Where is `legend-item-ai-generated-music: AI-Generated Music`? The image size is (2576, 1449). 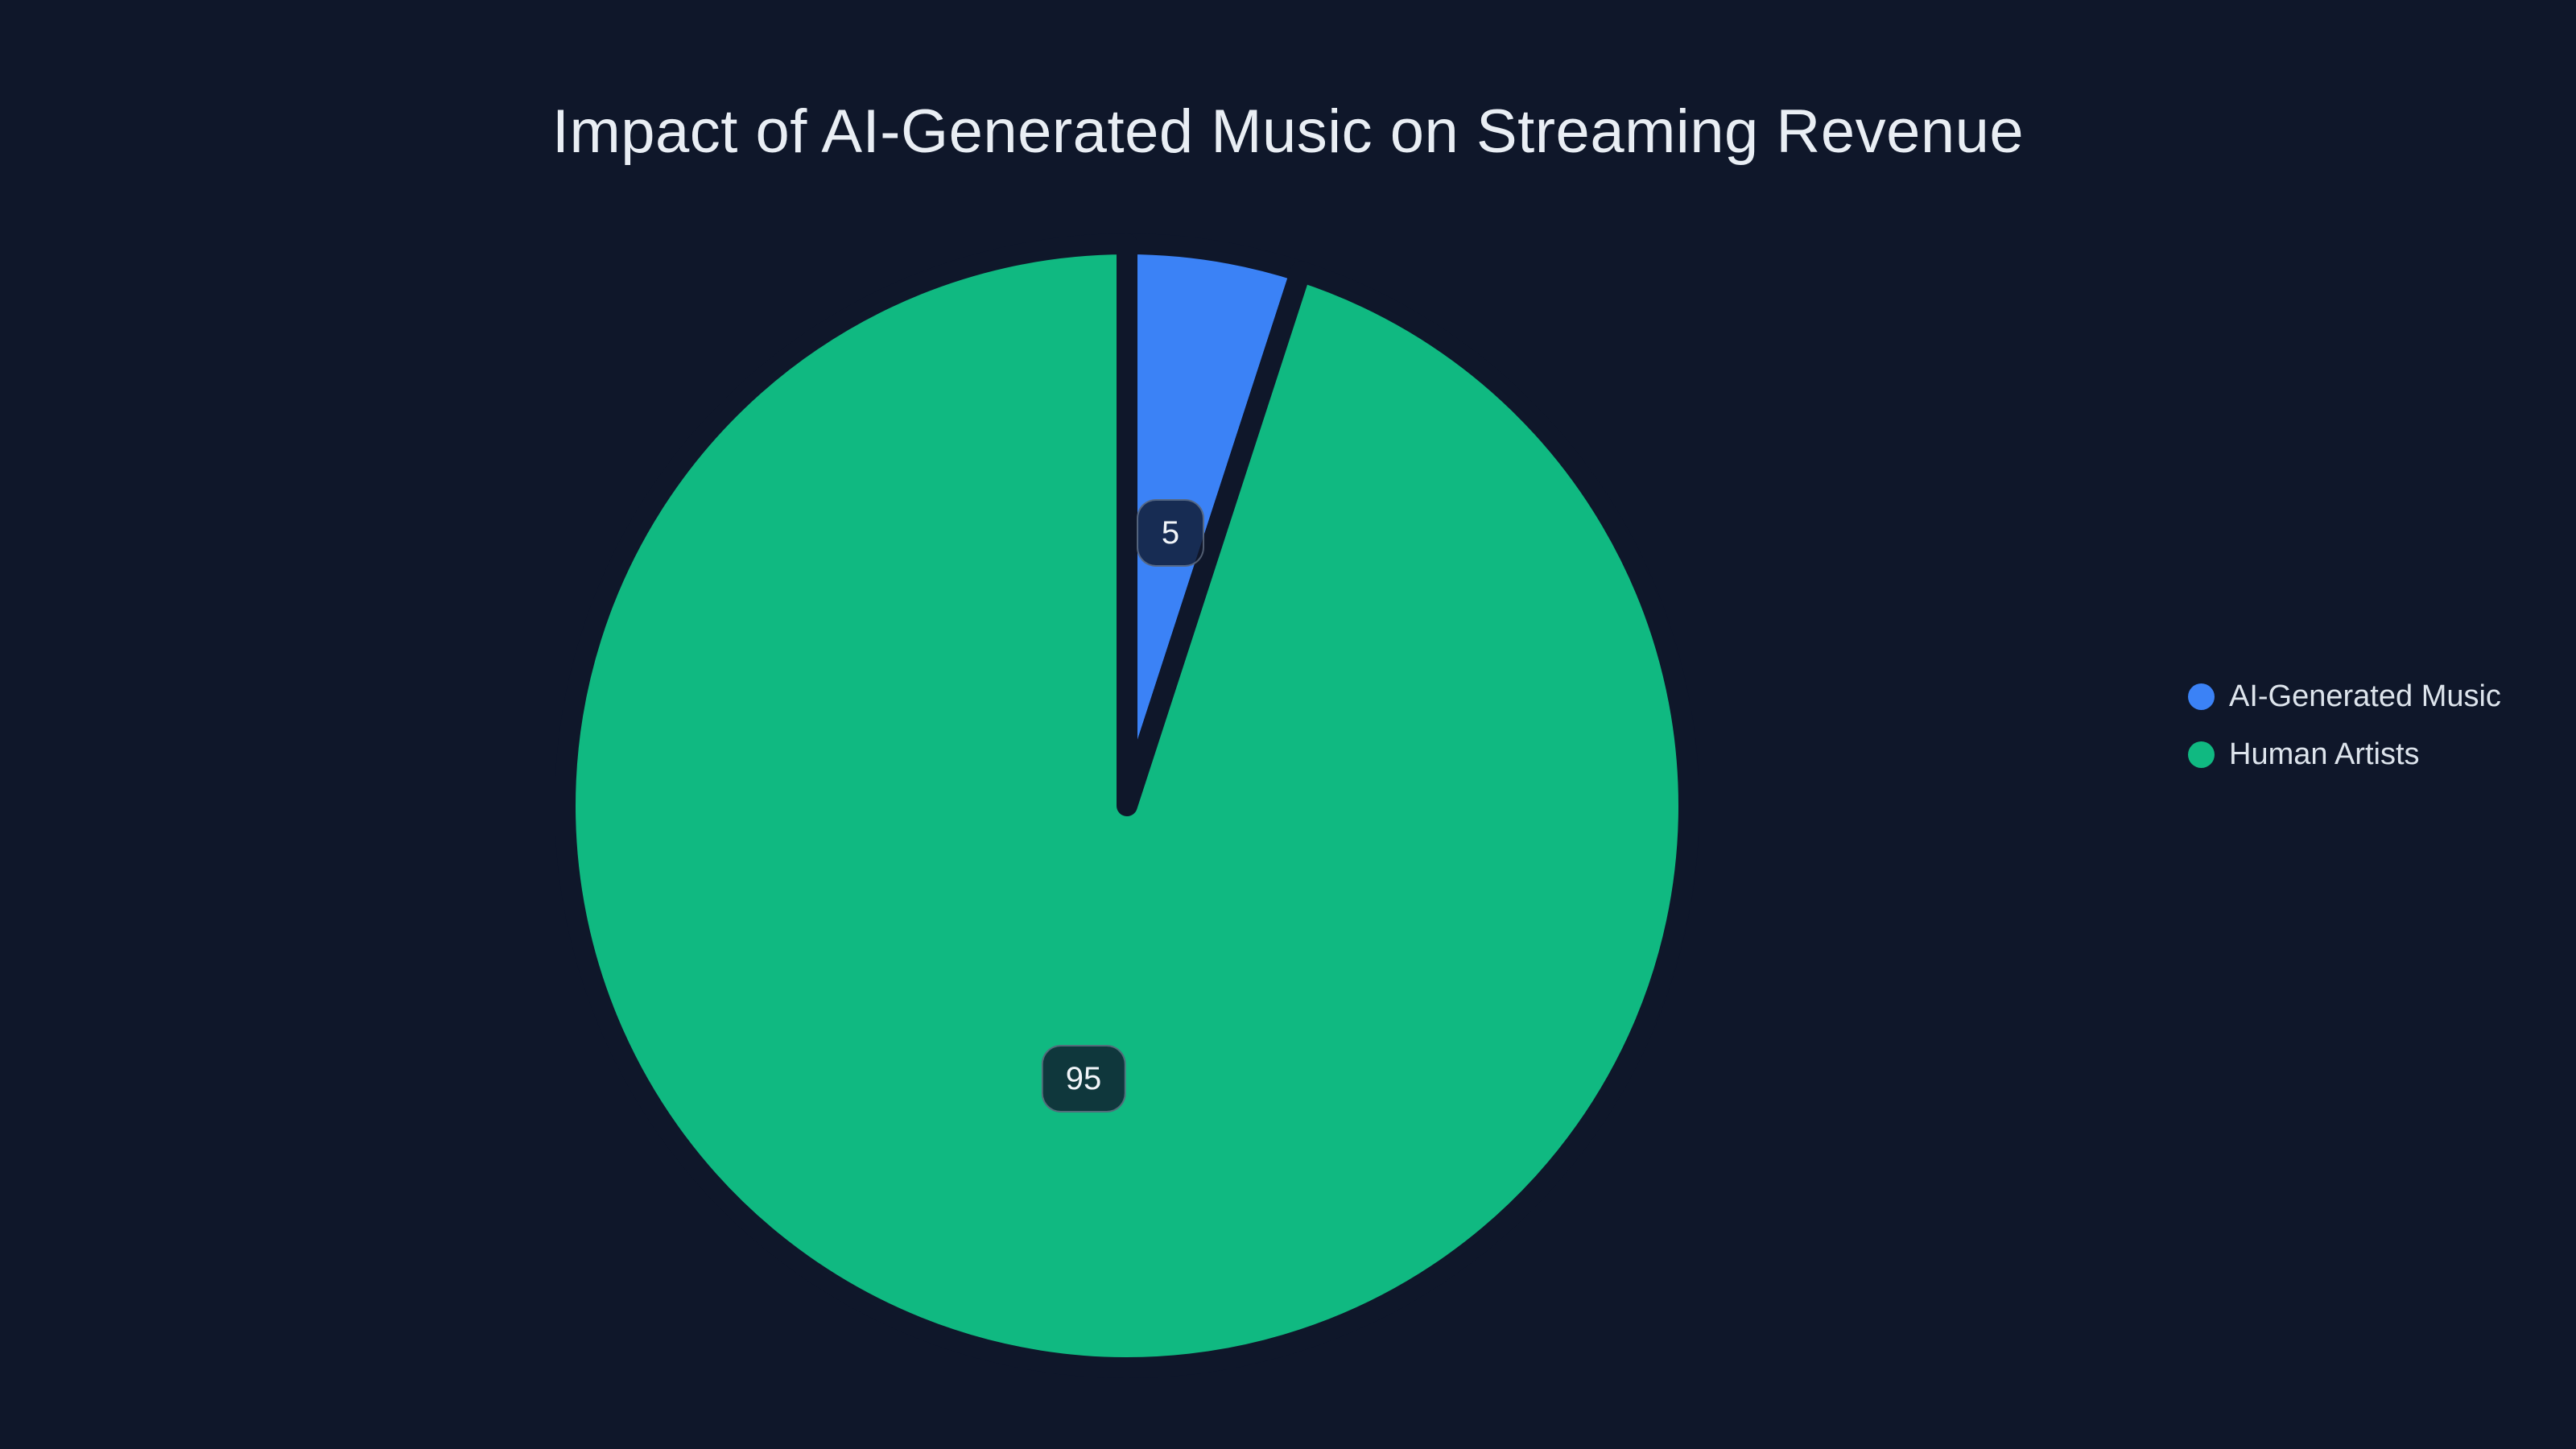
legend-item-ai-generated-music: AI-Generated Music is located at coordinates (2344, 696).